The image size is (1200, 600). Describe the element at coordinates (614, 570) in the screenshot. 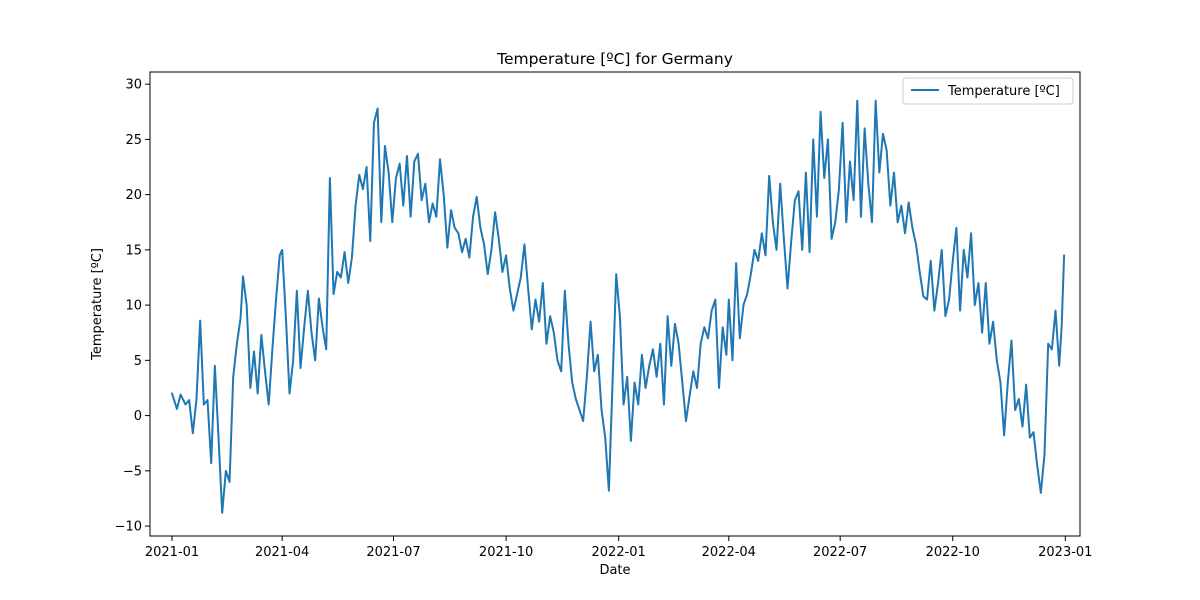

I see `x-axis-label: Date` at that location.